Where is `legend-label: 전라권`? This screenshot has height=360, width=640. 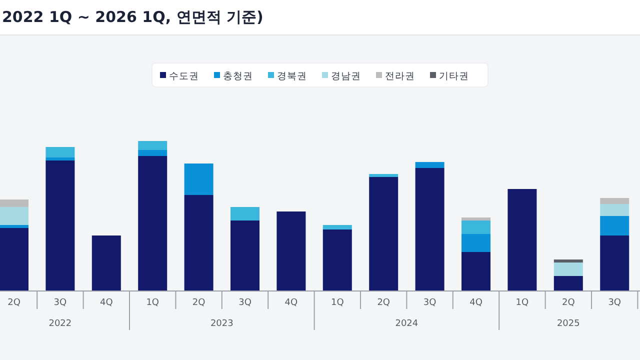
legend-label: 전라권 is located at coordinates (400, 76).